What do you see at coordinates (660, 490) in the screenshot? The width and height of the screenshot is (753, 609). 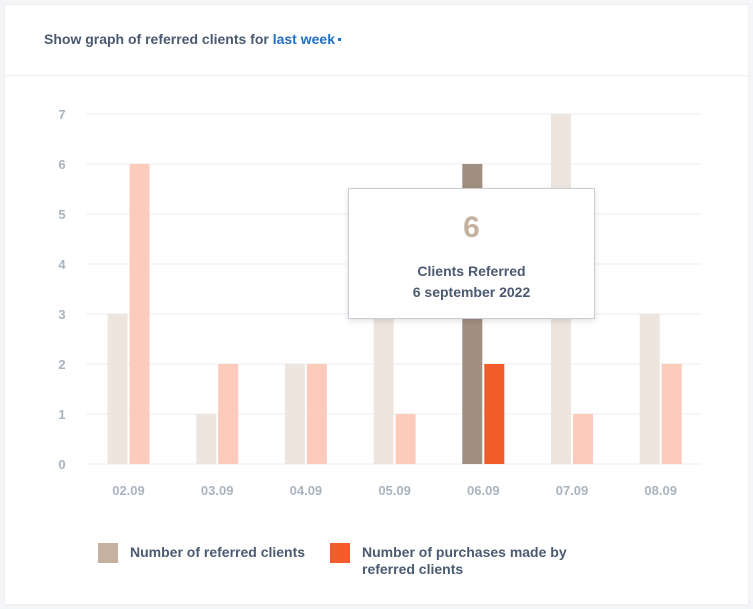 I see `x-tick-label: 08.09` at bounding box center [660, 490].